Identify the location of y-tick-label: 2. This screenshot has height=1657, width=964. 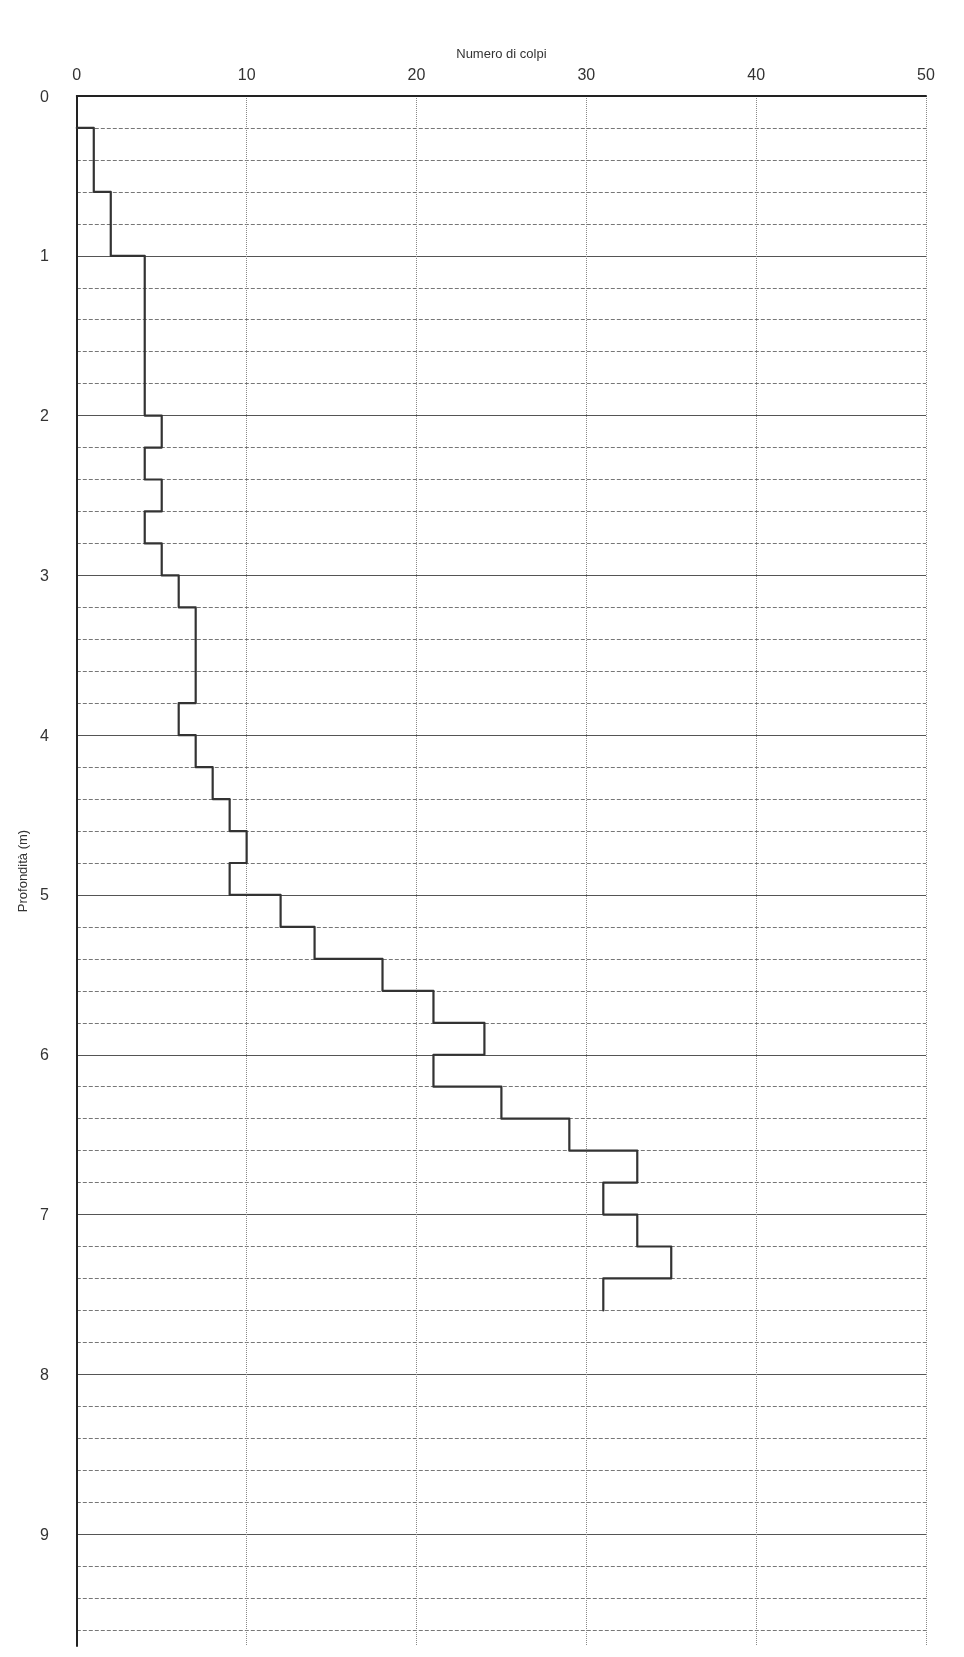
(44, 416).